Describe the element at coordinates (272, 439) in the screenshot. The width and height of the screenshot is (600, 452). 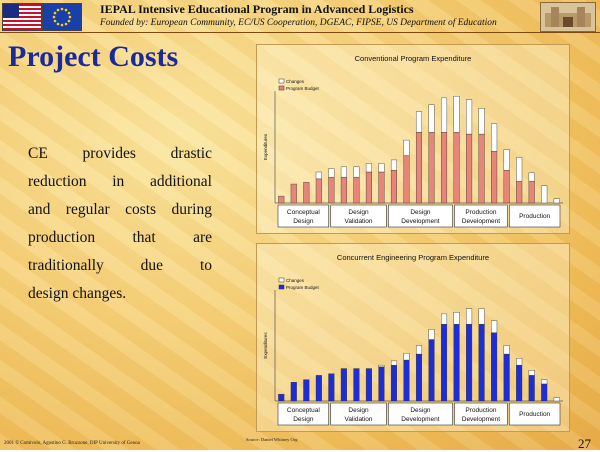
I see `footer-source-credit: Source: Daniel Whitney Org` at that location.